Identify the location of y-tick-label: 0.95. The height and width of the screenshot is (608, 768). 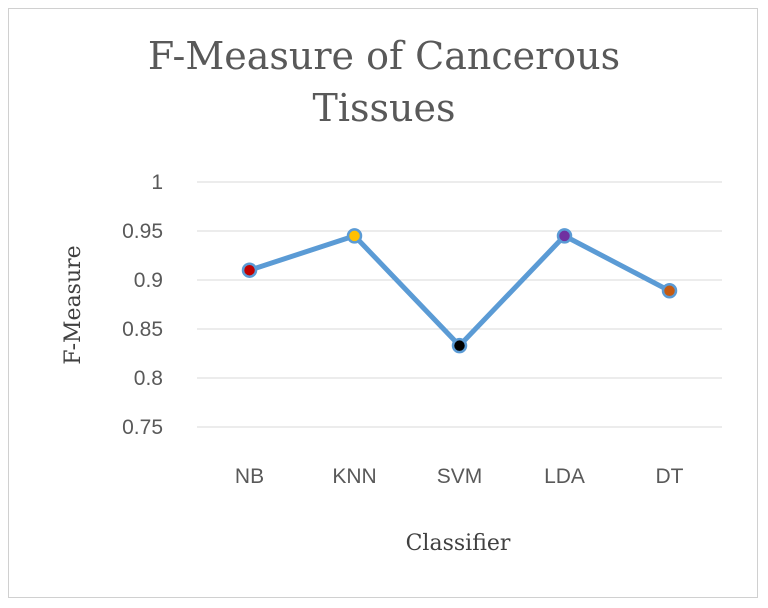
(142, 231).